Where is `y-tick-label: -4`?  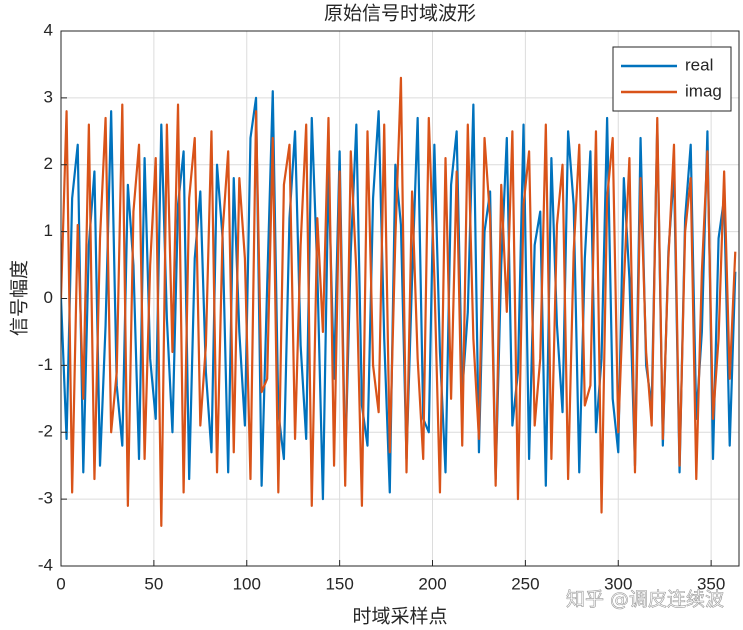 y-tick-label: -4 is located at coordinates (45, 564).